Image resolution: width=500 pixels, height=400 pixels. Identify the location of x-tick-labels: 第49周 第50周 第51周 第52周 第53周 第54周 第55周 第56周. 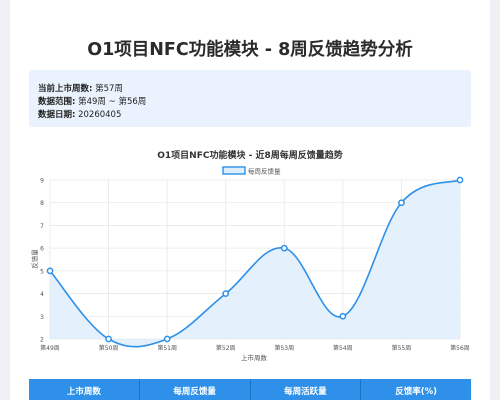
(255, 348).